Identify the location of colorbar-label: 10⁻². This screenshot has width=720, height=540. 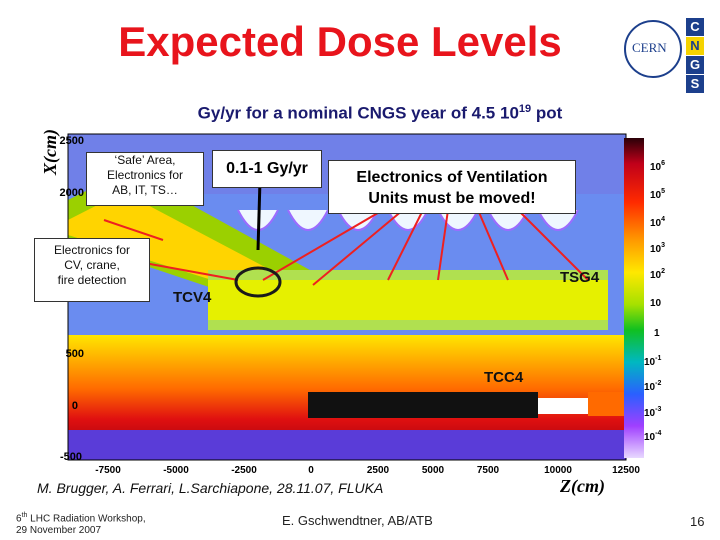
(652, 386).